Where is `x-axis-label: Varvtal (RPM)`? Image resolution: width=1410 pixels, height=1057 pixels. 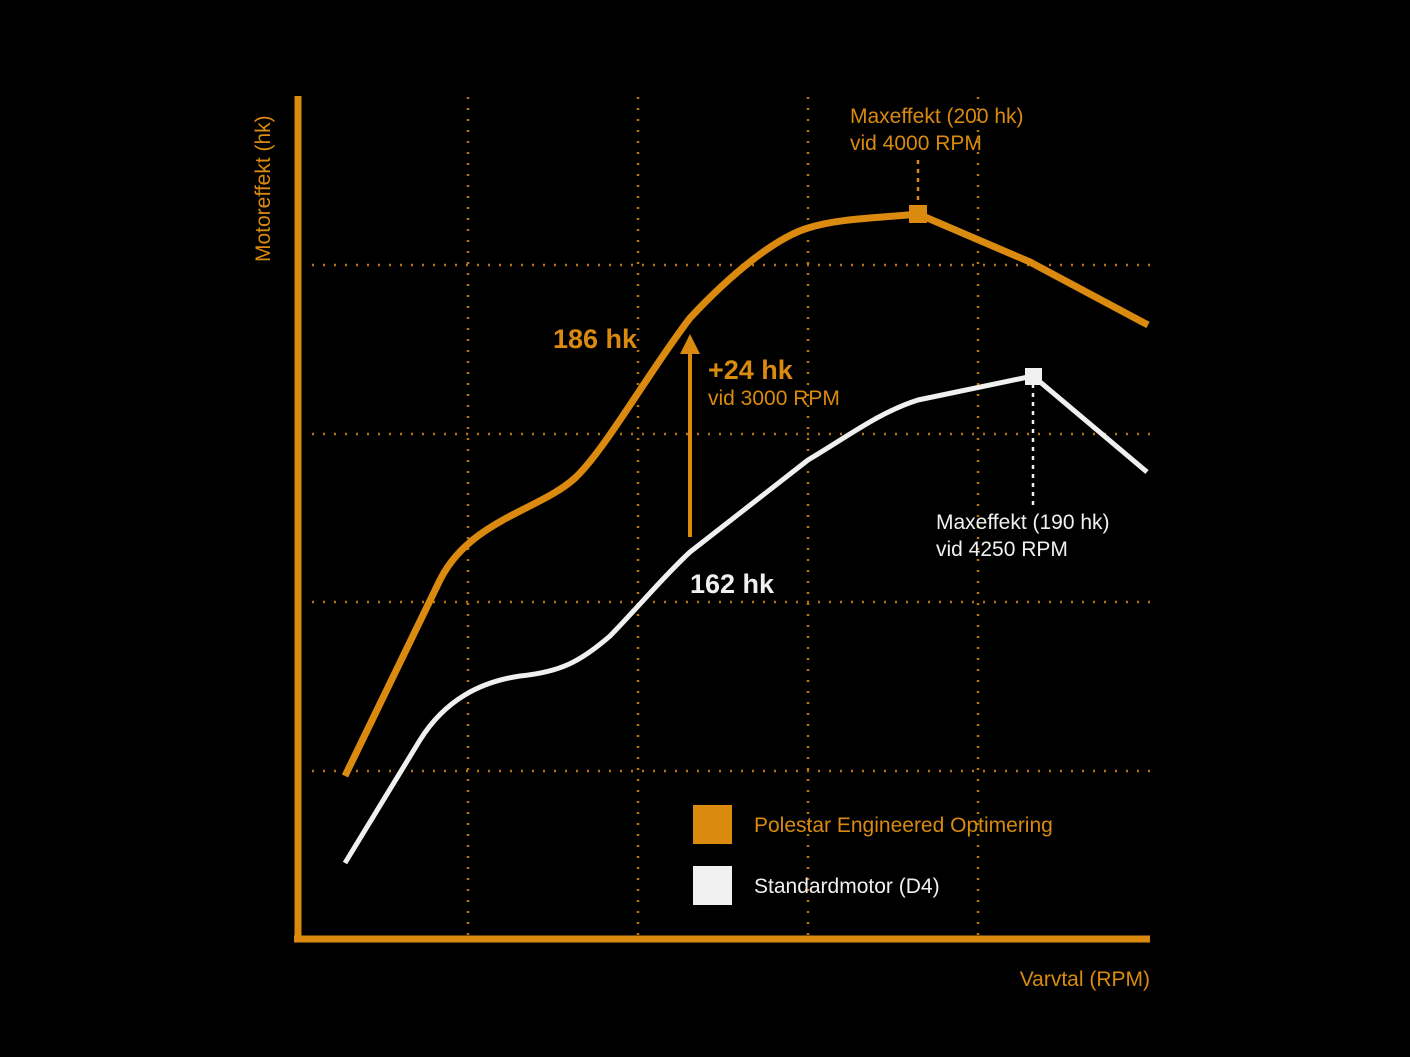 x-axis-label: Varvtal (RPM) is located at coordinates (1085, 979).